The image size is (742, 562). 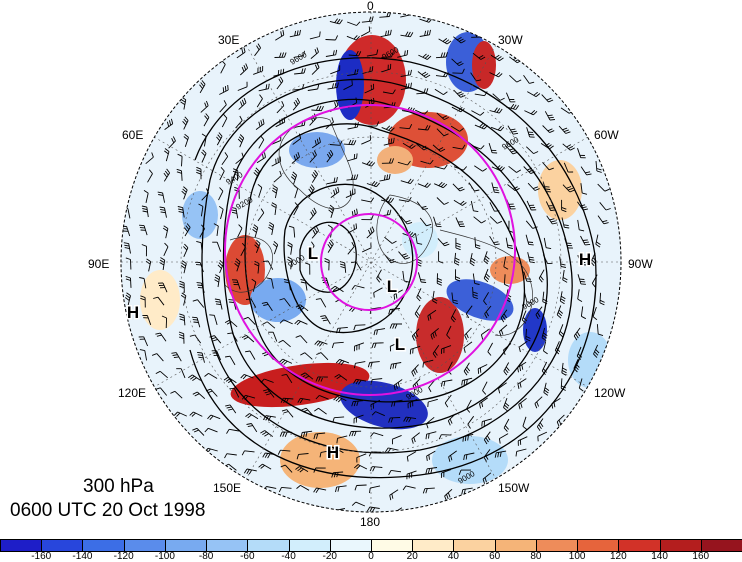 What do you see at coordinates (606, 135) in the screenshot?
I see `lon-label-60w: 60W` at bounding box center [606, 135].